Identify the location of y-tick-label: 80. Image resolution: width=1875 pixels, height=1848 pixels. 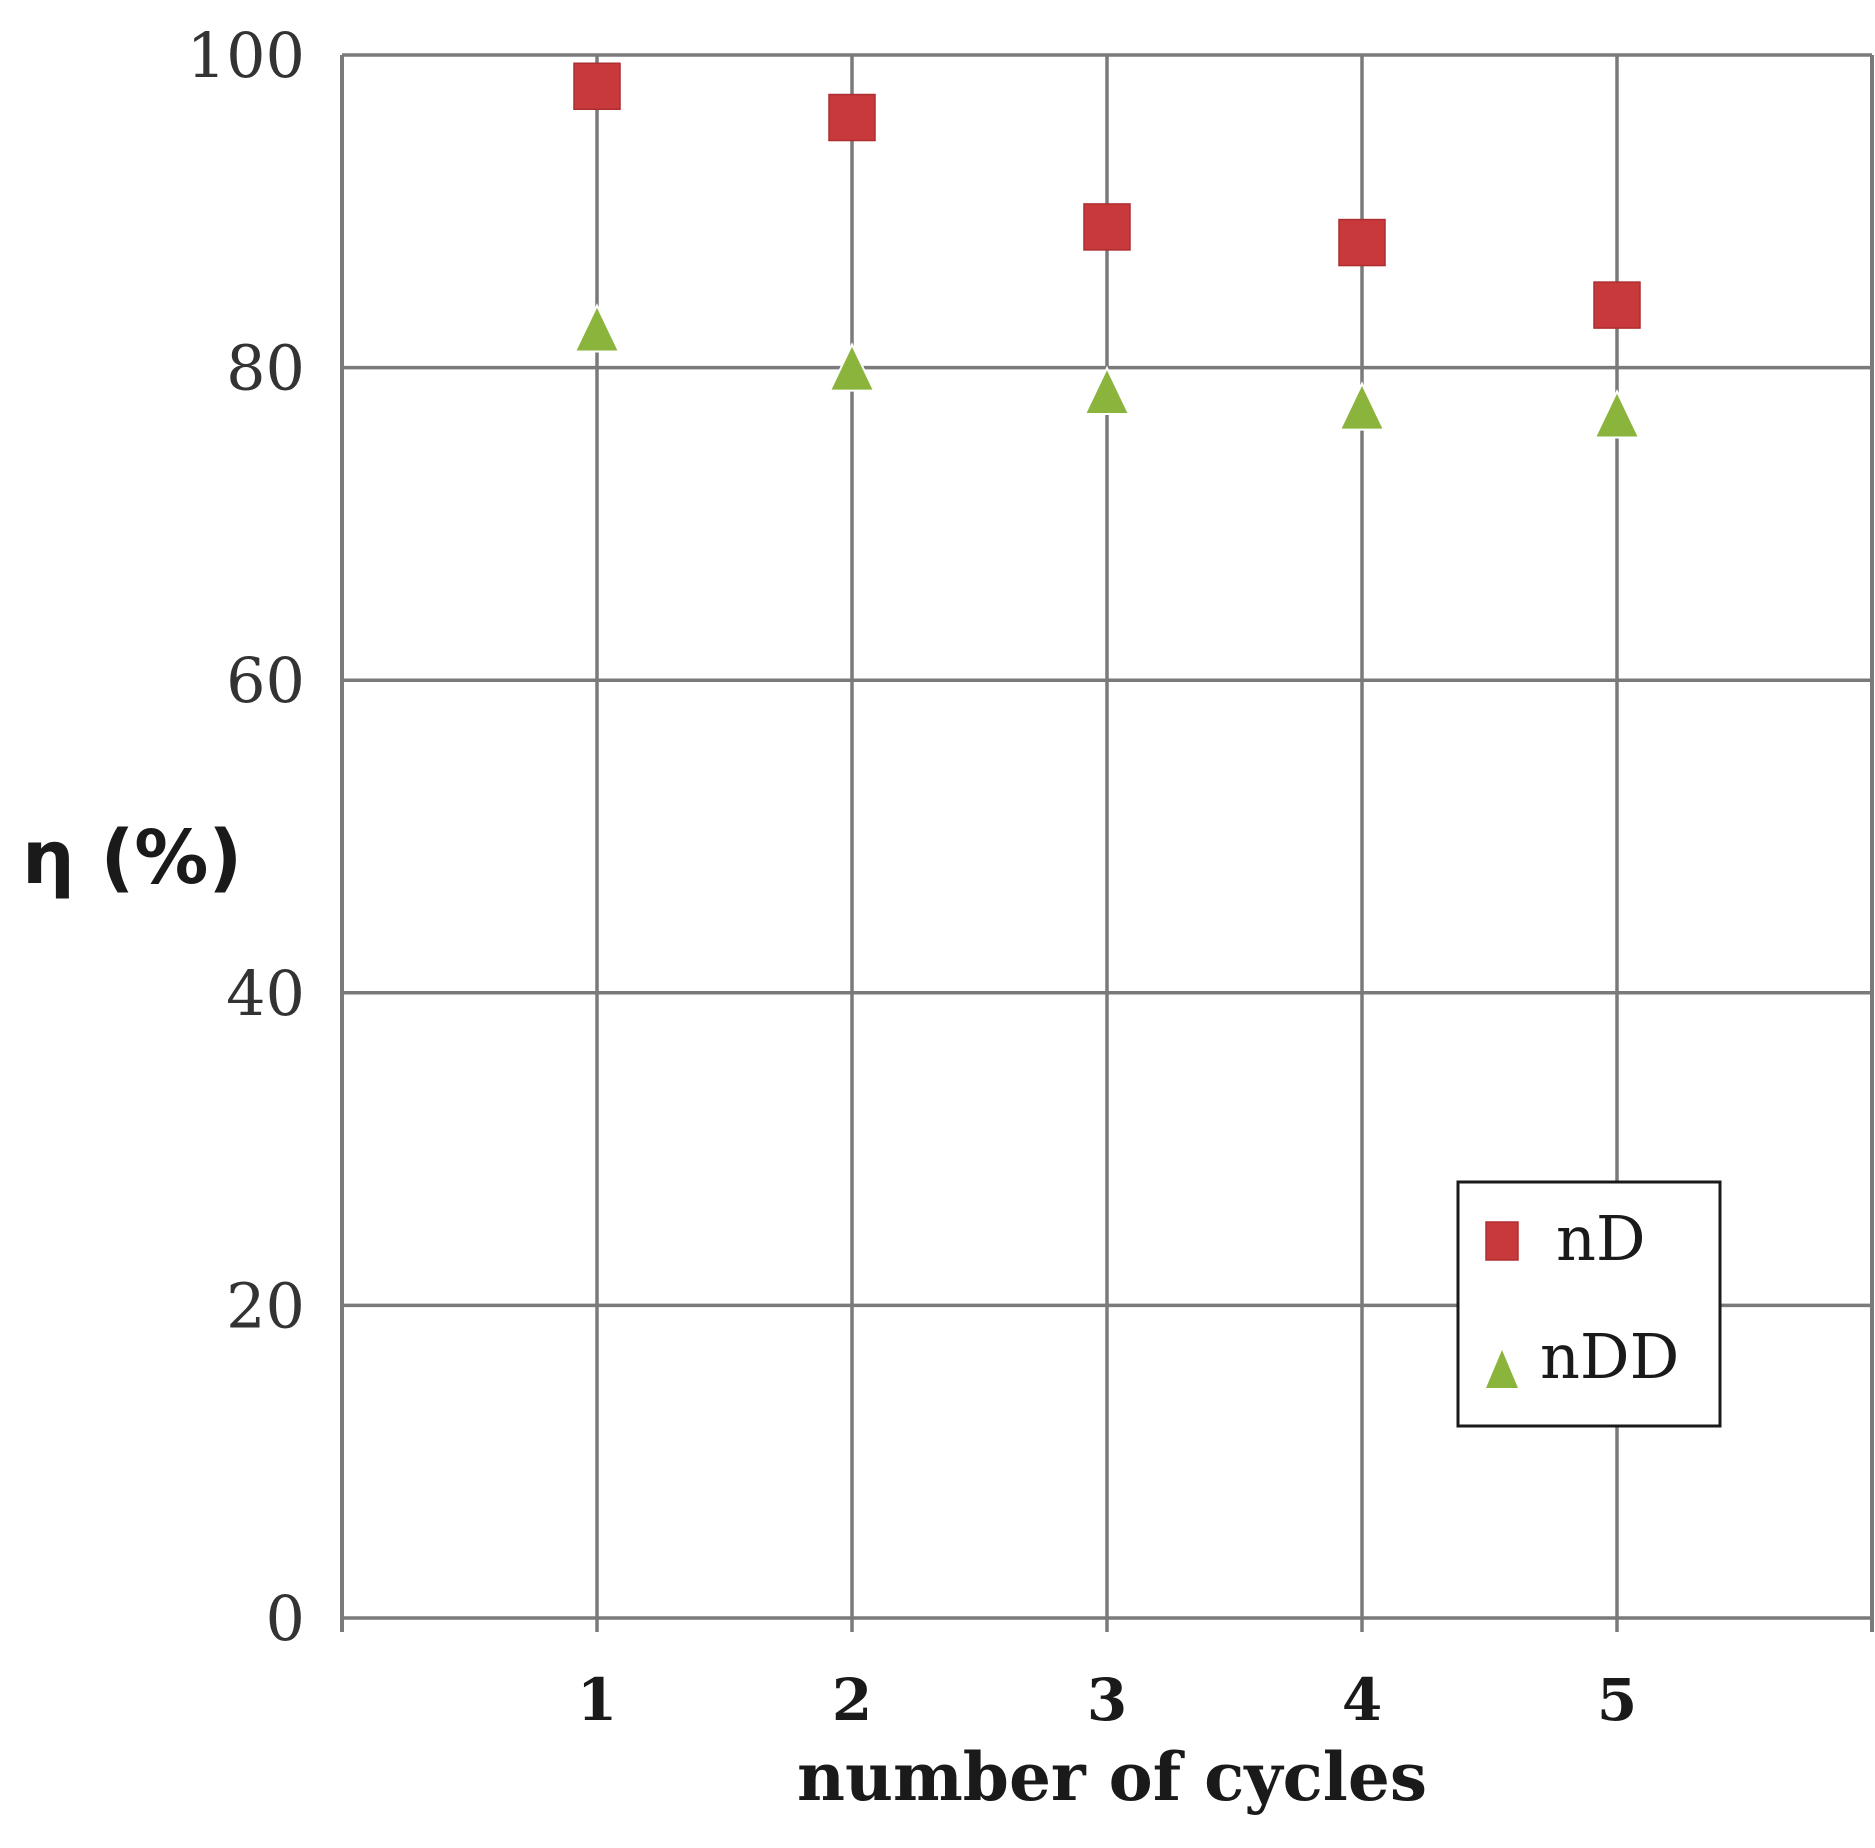
(265, 368).